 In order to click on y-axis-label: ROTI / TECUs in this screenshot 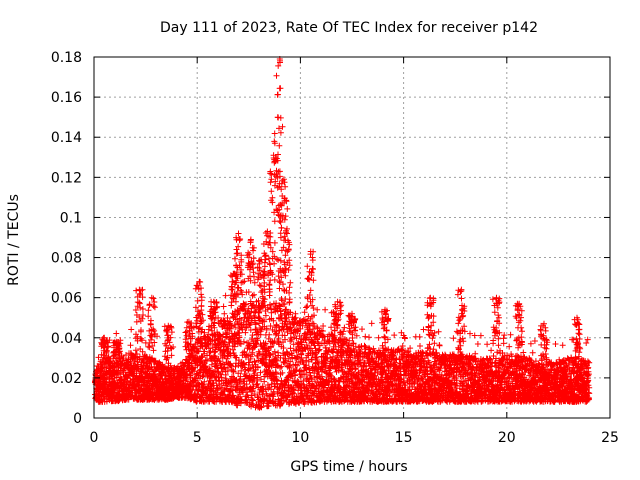, I will do `click(14, 240)`.